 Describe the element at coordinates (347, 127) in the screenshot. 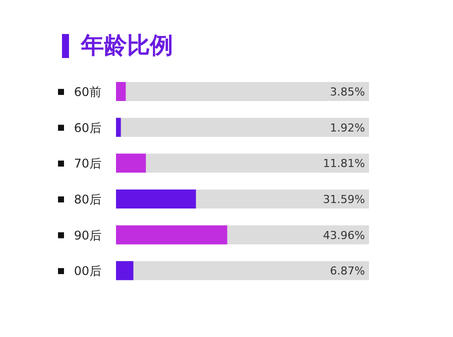

I see `data-label: 1.92%` at that location.